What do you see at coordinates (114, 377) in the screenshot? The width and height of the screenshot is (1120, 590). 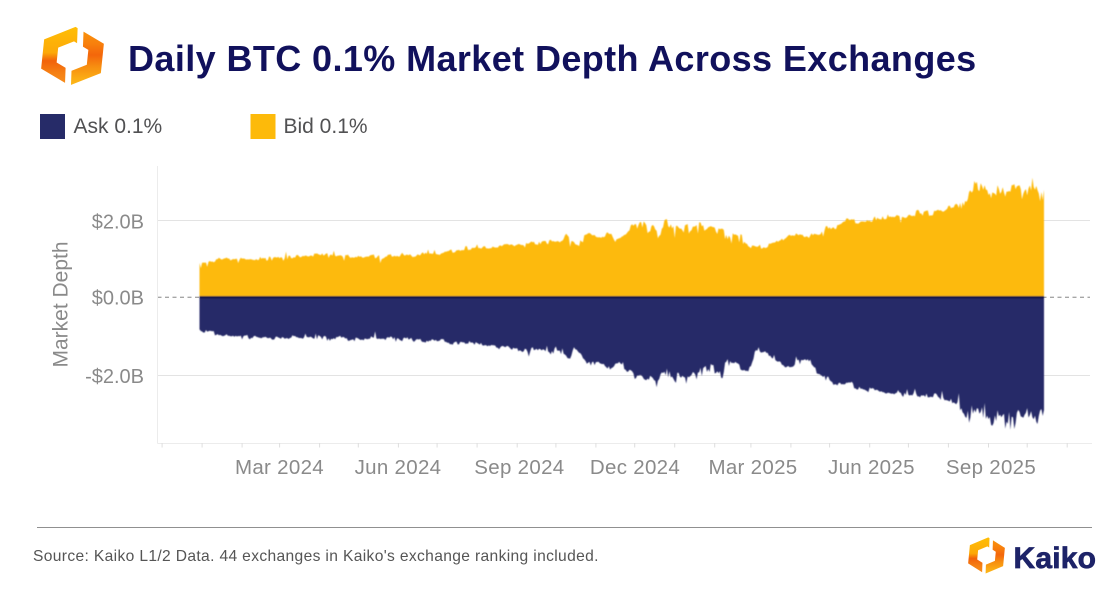 I see `svg-text: -$2.0B` at bounding box center [114, 377].